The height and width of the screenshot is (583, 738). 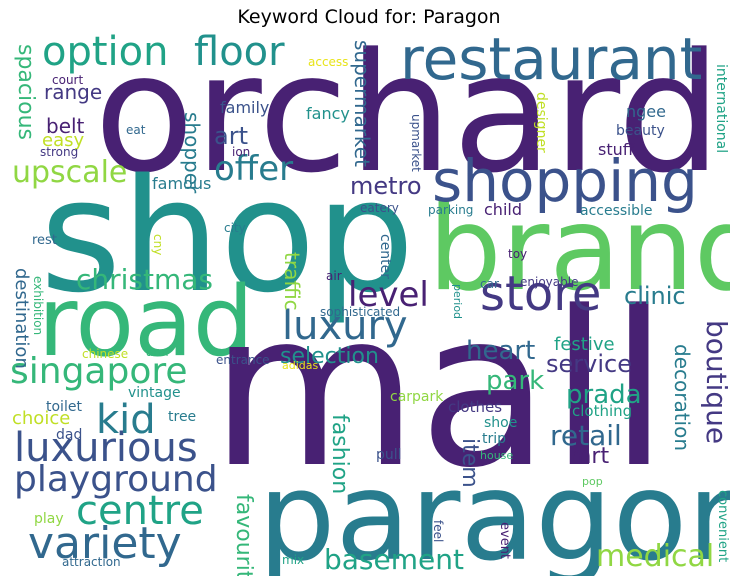 I want to click on word-decoration: decoration, so click(x=682, y=398).